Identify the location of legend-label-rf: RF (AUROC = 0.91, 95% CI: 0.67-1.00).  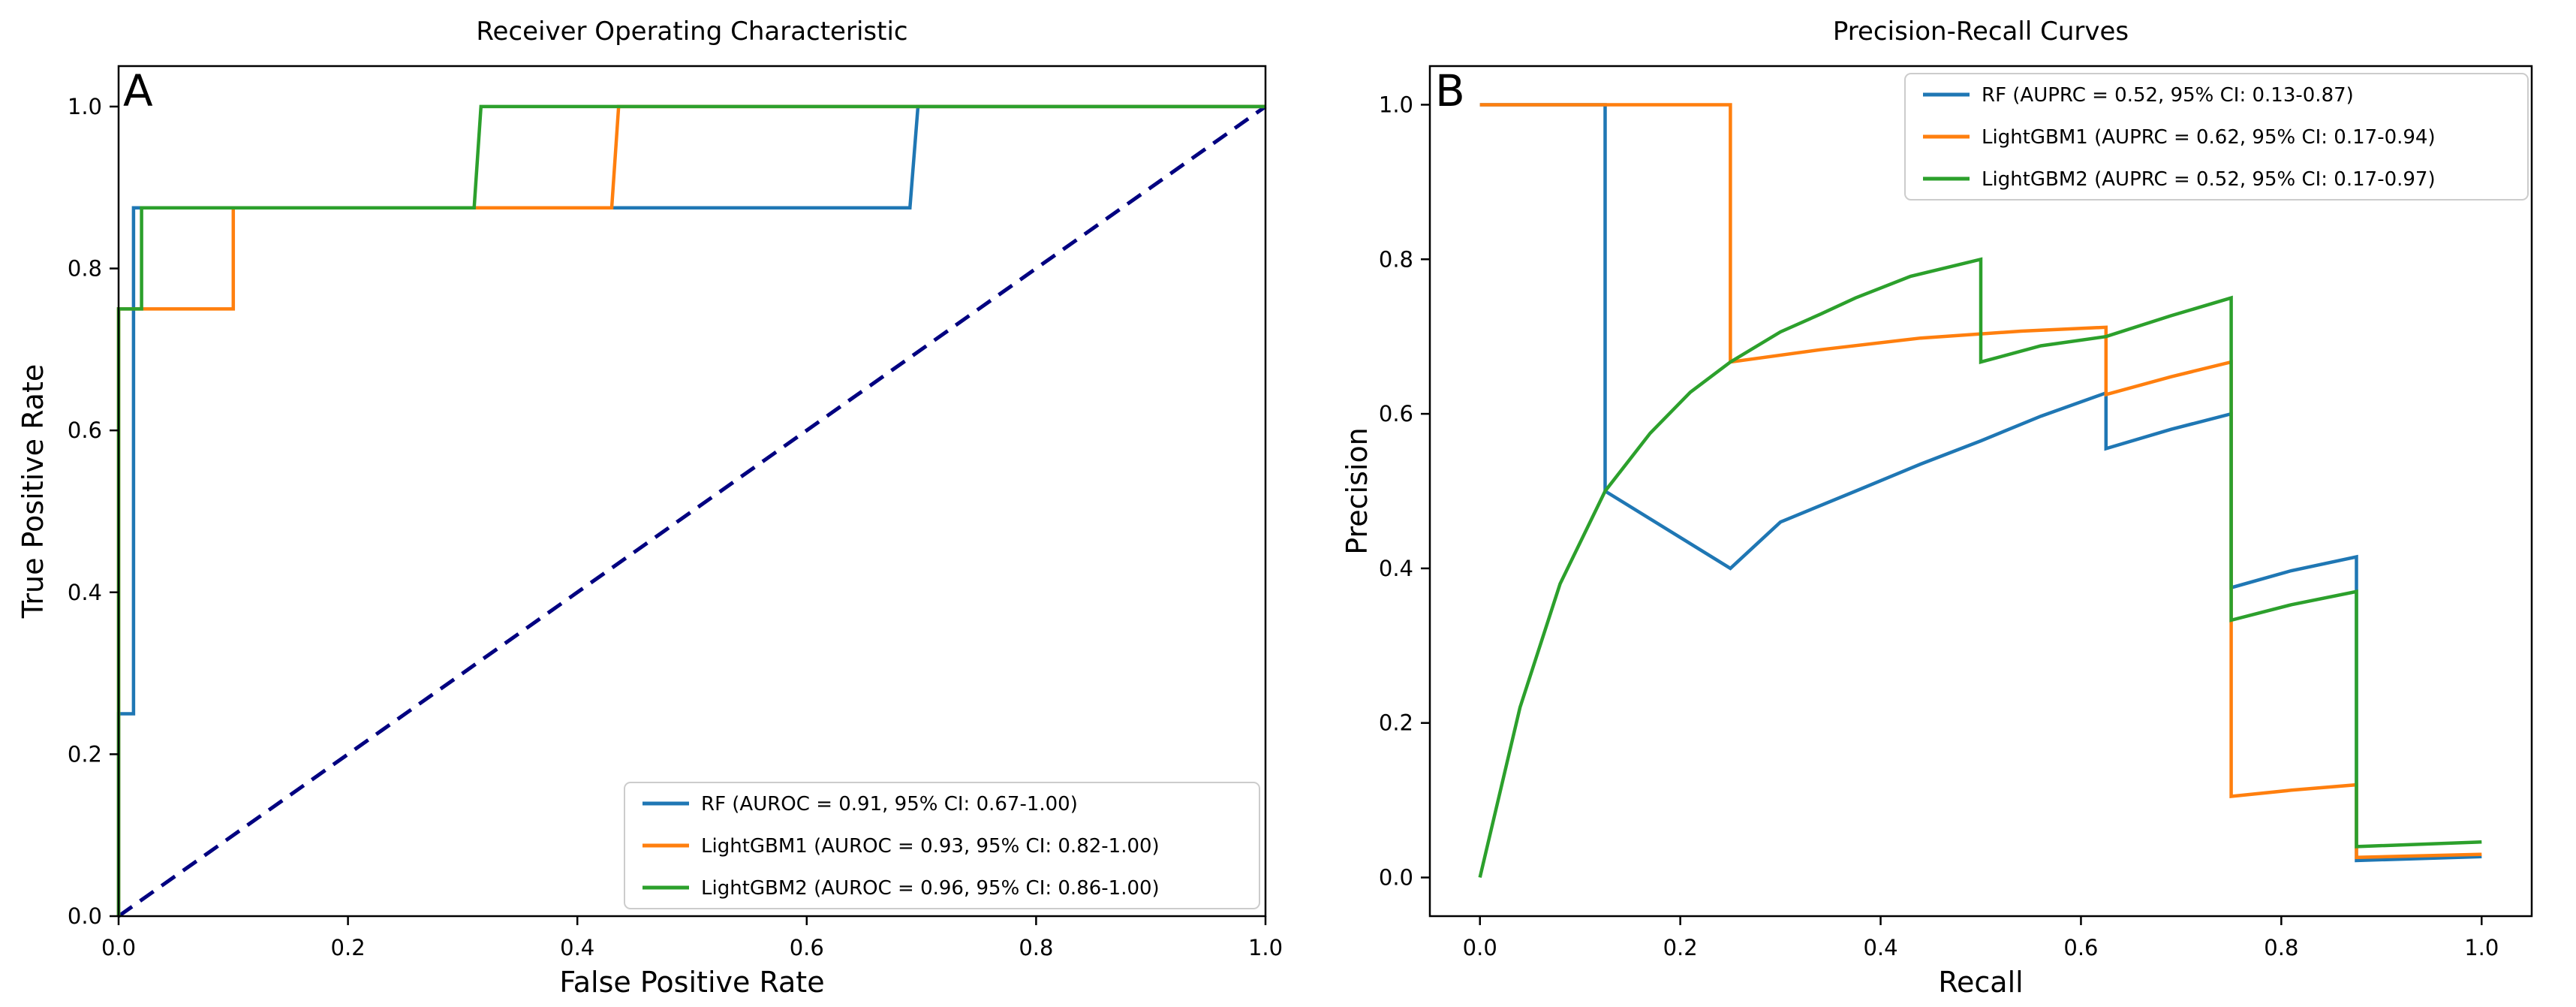
(890, 805).